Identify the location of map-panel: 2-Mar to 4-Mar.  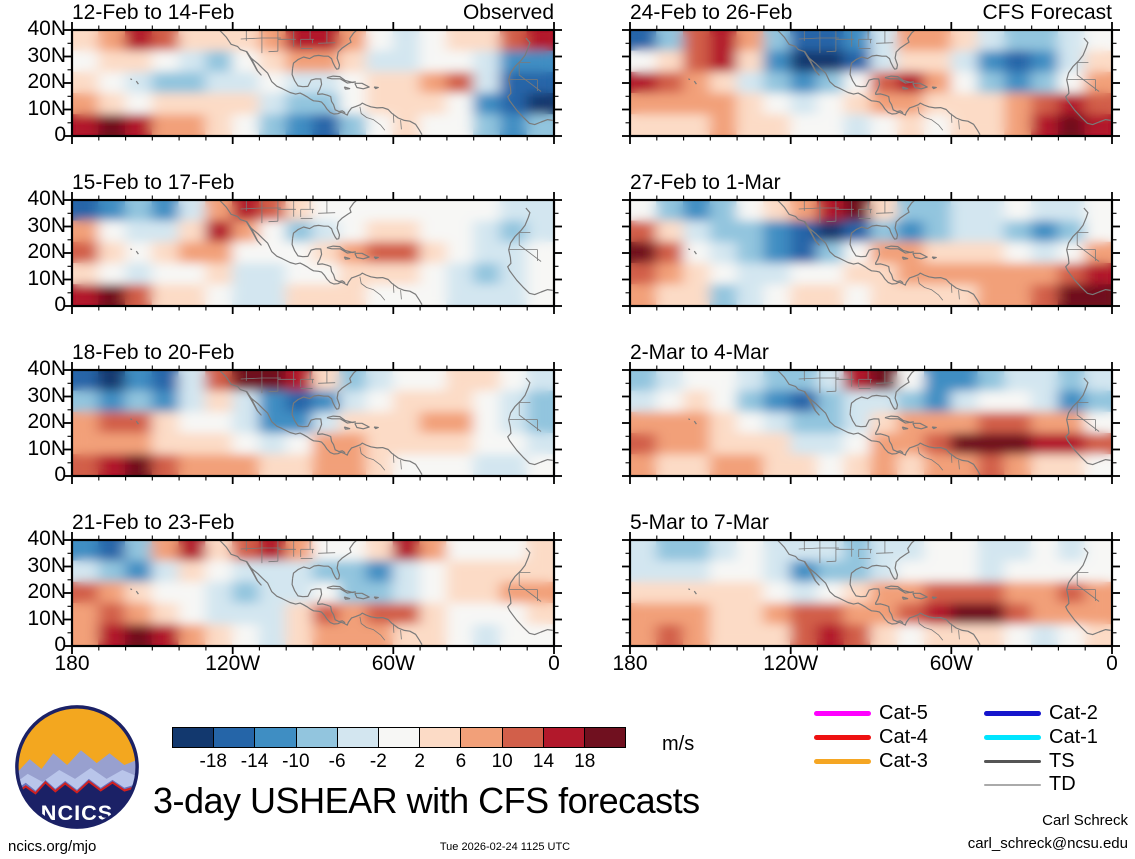
(871, 412).